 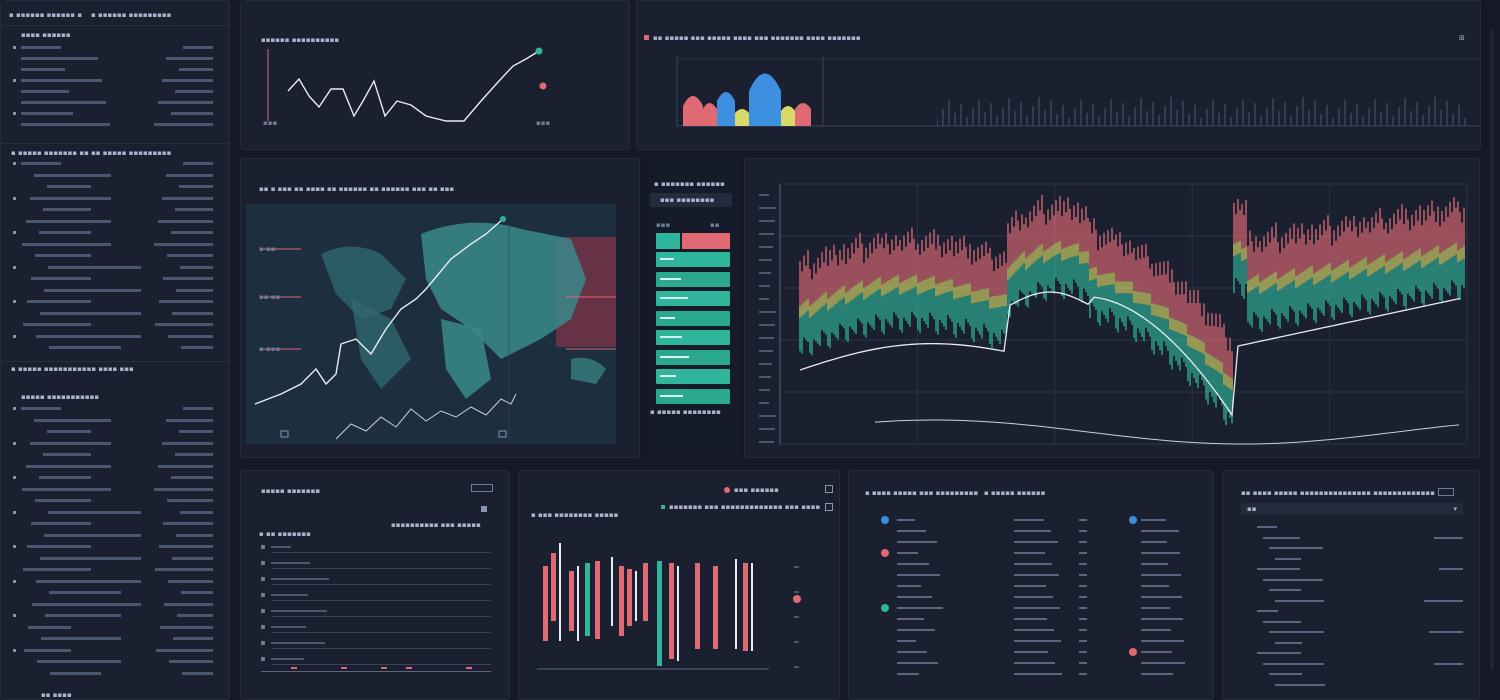 I want to click on list-subtitle-box: ▪▪▪ ▪▪▪▪▪▪▪▪, so click(x=691, y=200).